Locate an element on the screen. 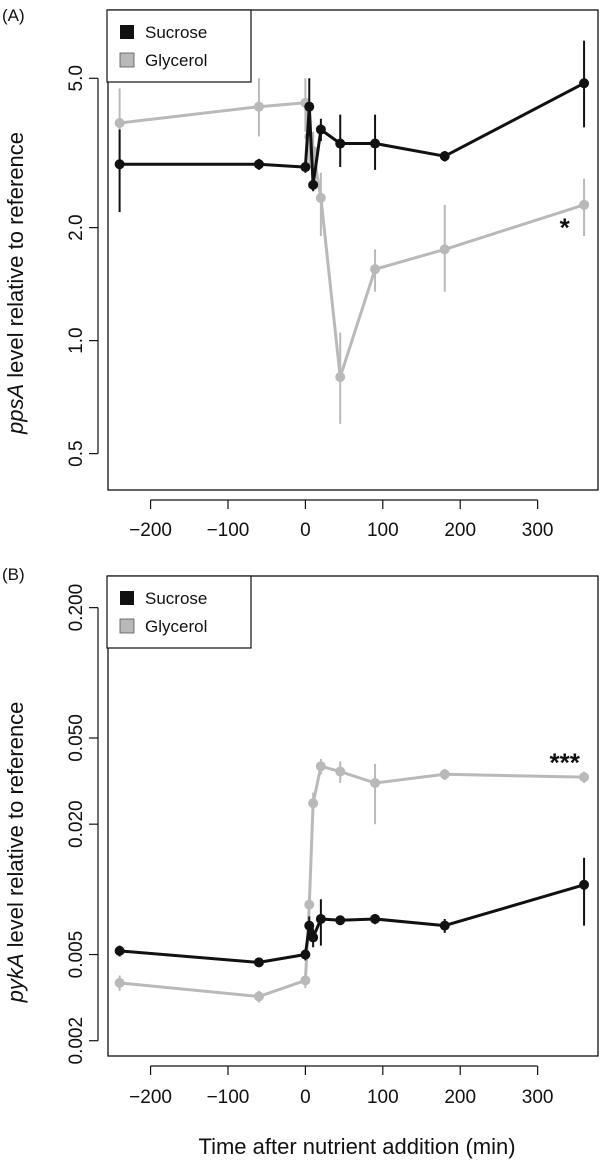  panel-a-x-tick-label: 100 is located at coordinates (383, 530).